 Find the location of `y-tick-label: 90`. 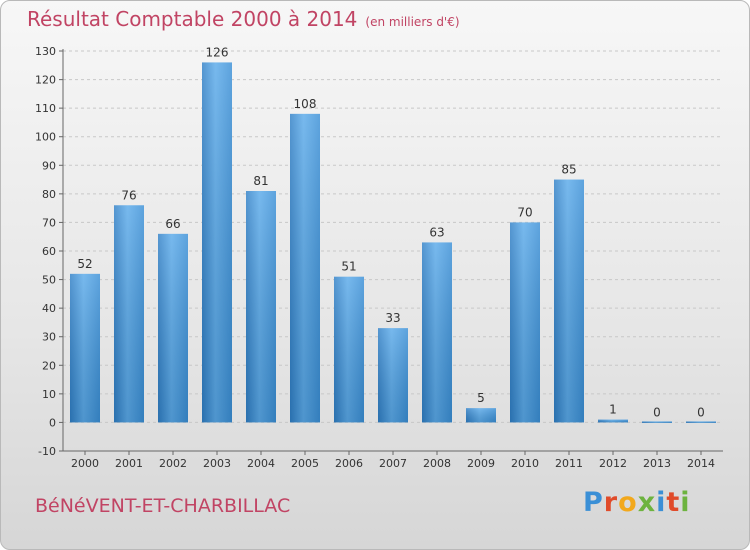

y-tick-label: 90 is located at coordinates (49, 165).